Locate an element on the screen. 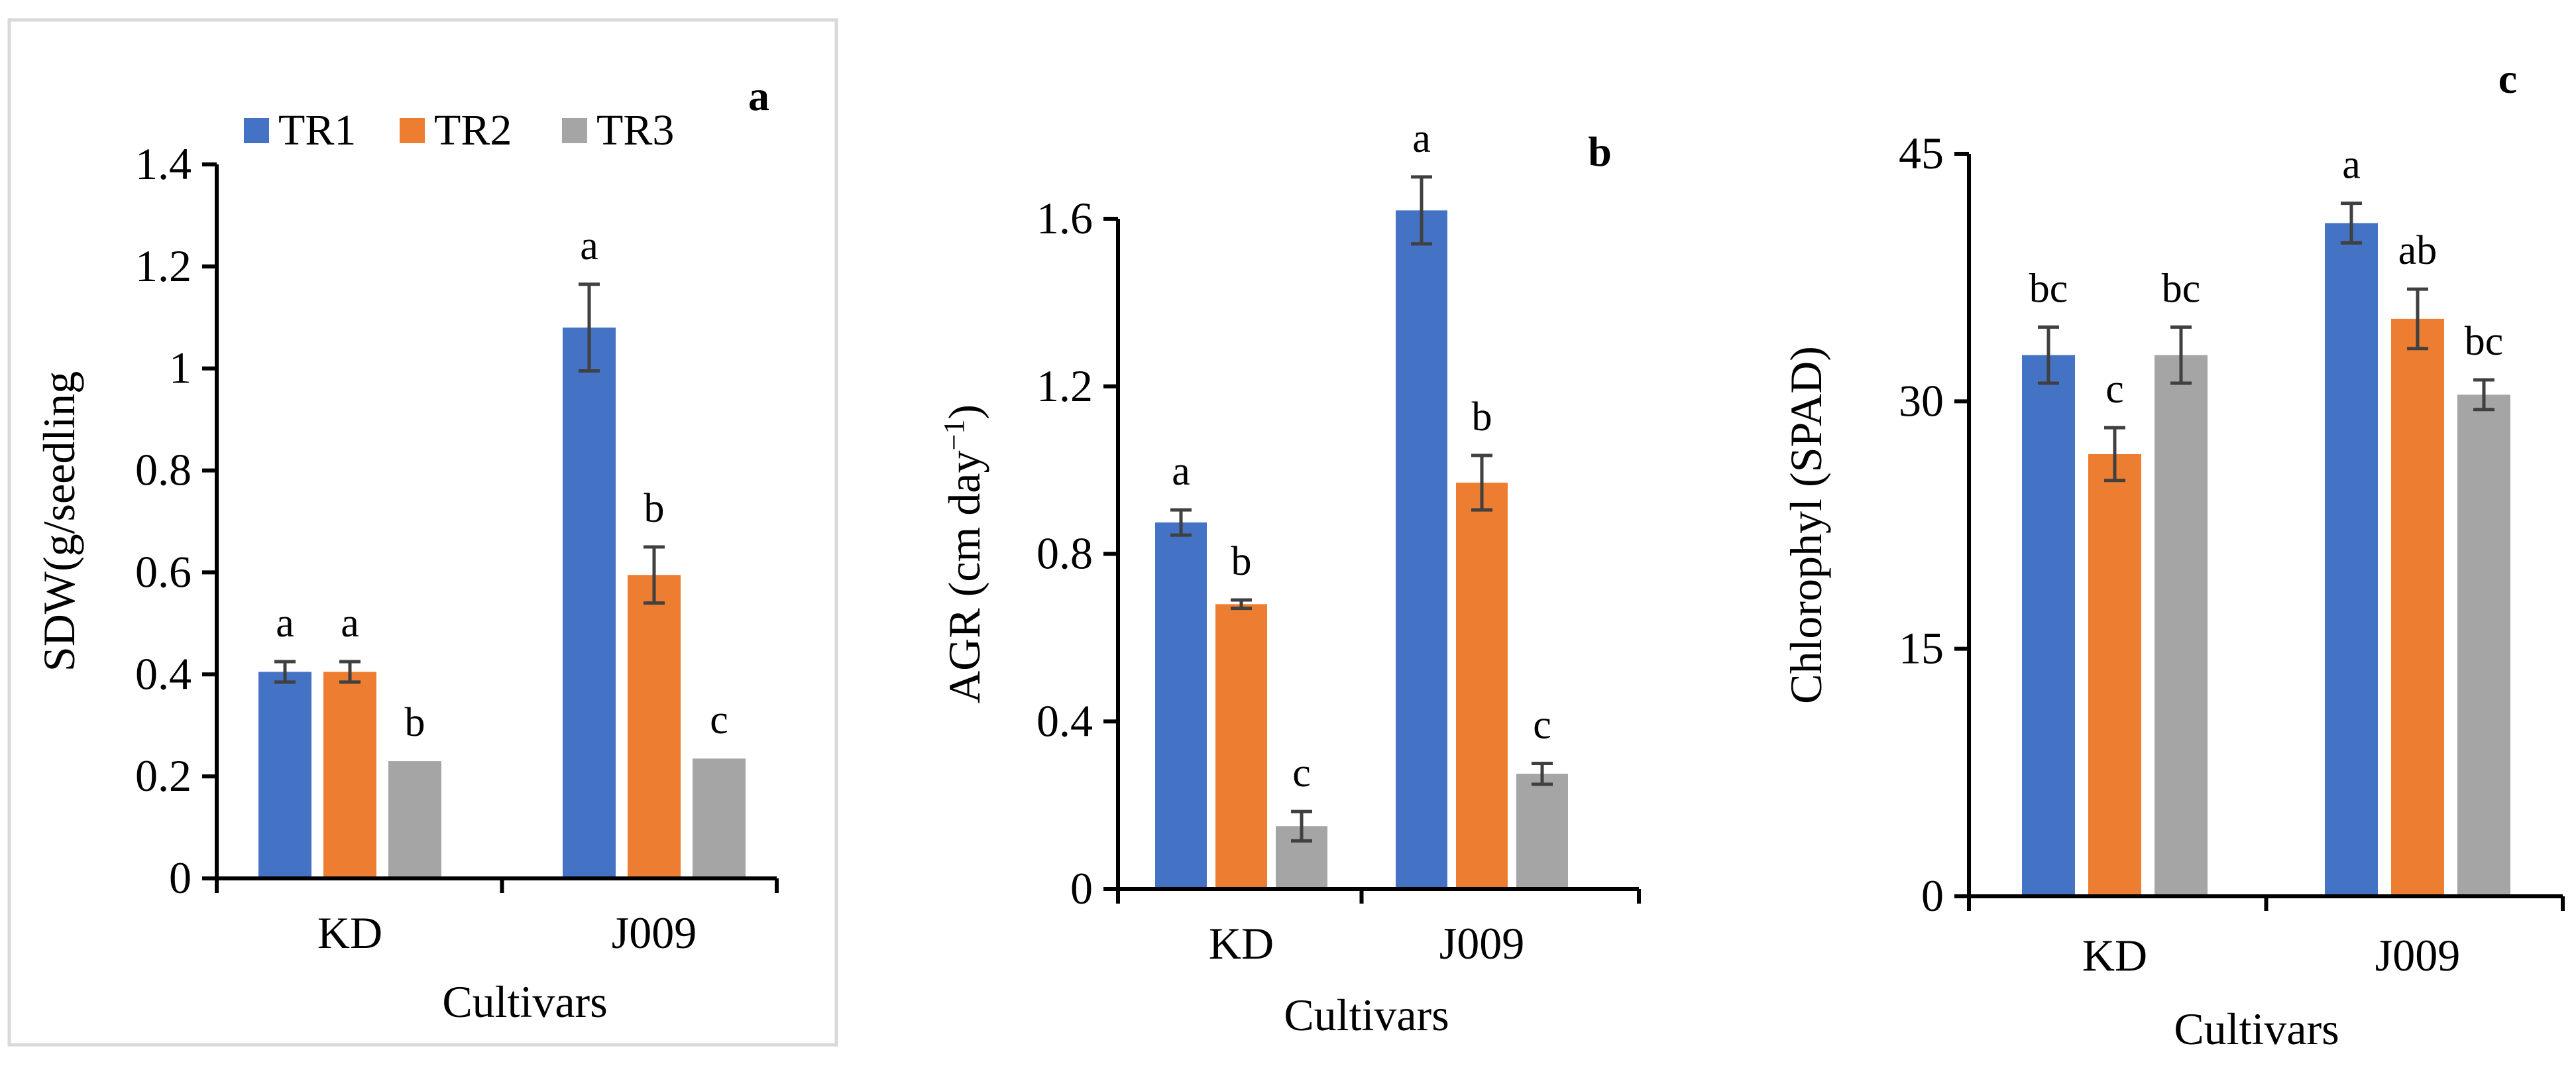  significance-letter: ab is located at coordinates (2418, 250).